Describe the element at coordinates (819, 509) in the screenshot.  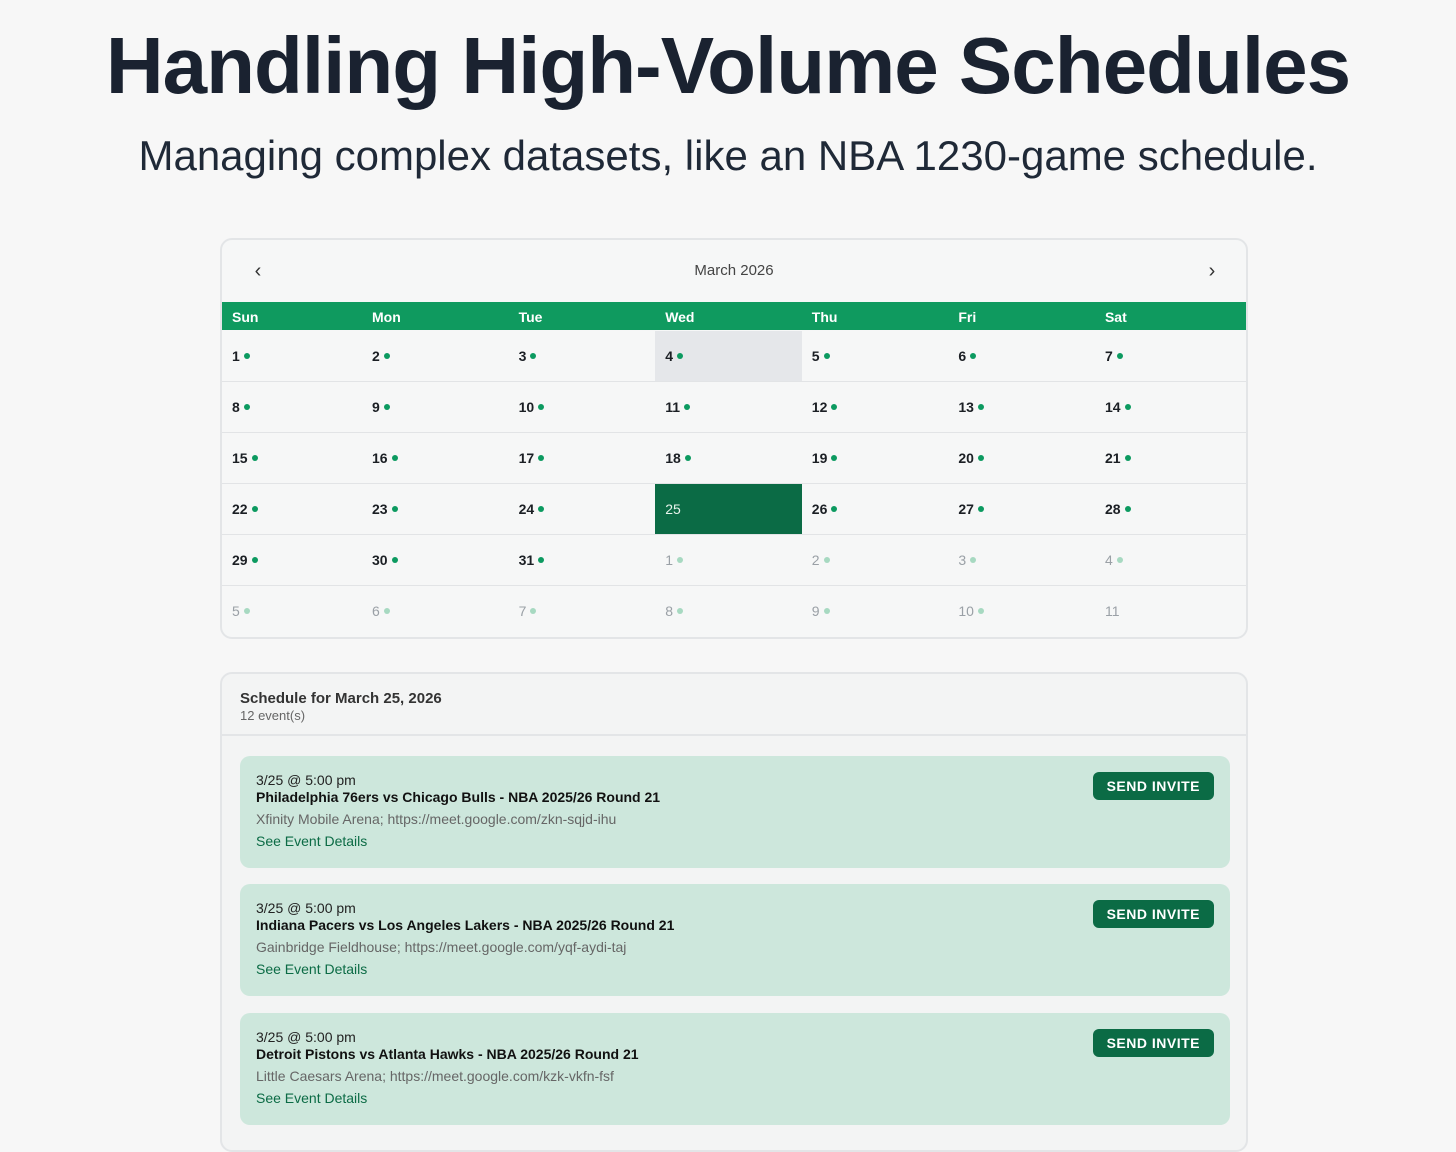
I see `day-number: 26` at that location.